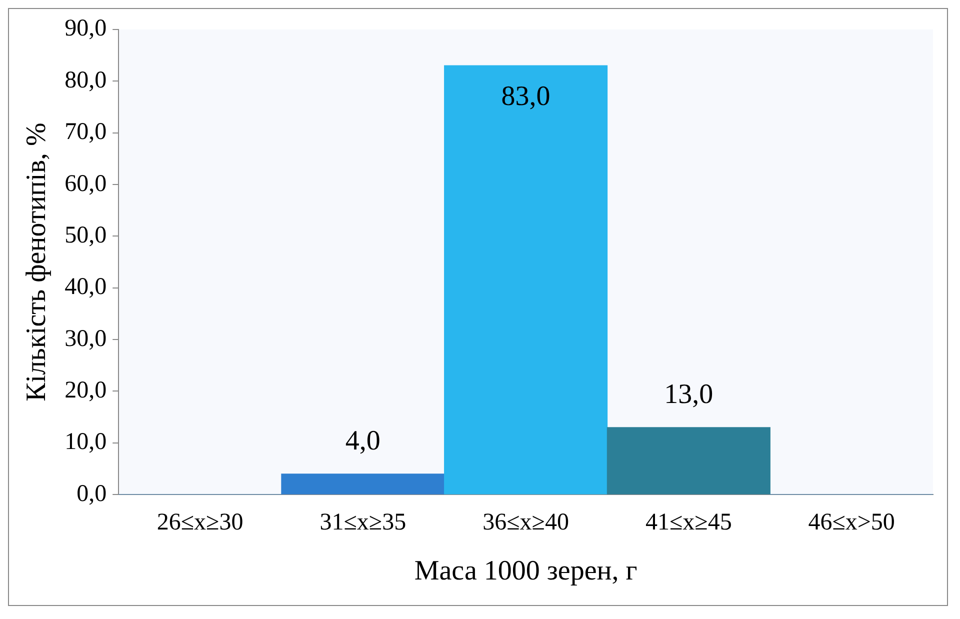 The height and width of the screenshot is (619, 960). I want to click on y-tick-label: 50,0, so click(85, 235).